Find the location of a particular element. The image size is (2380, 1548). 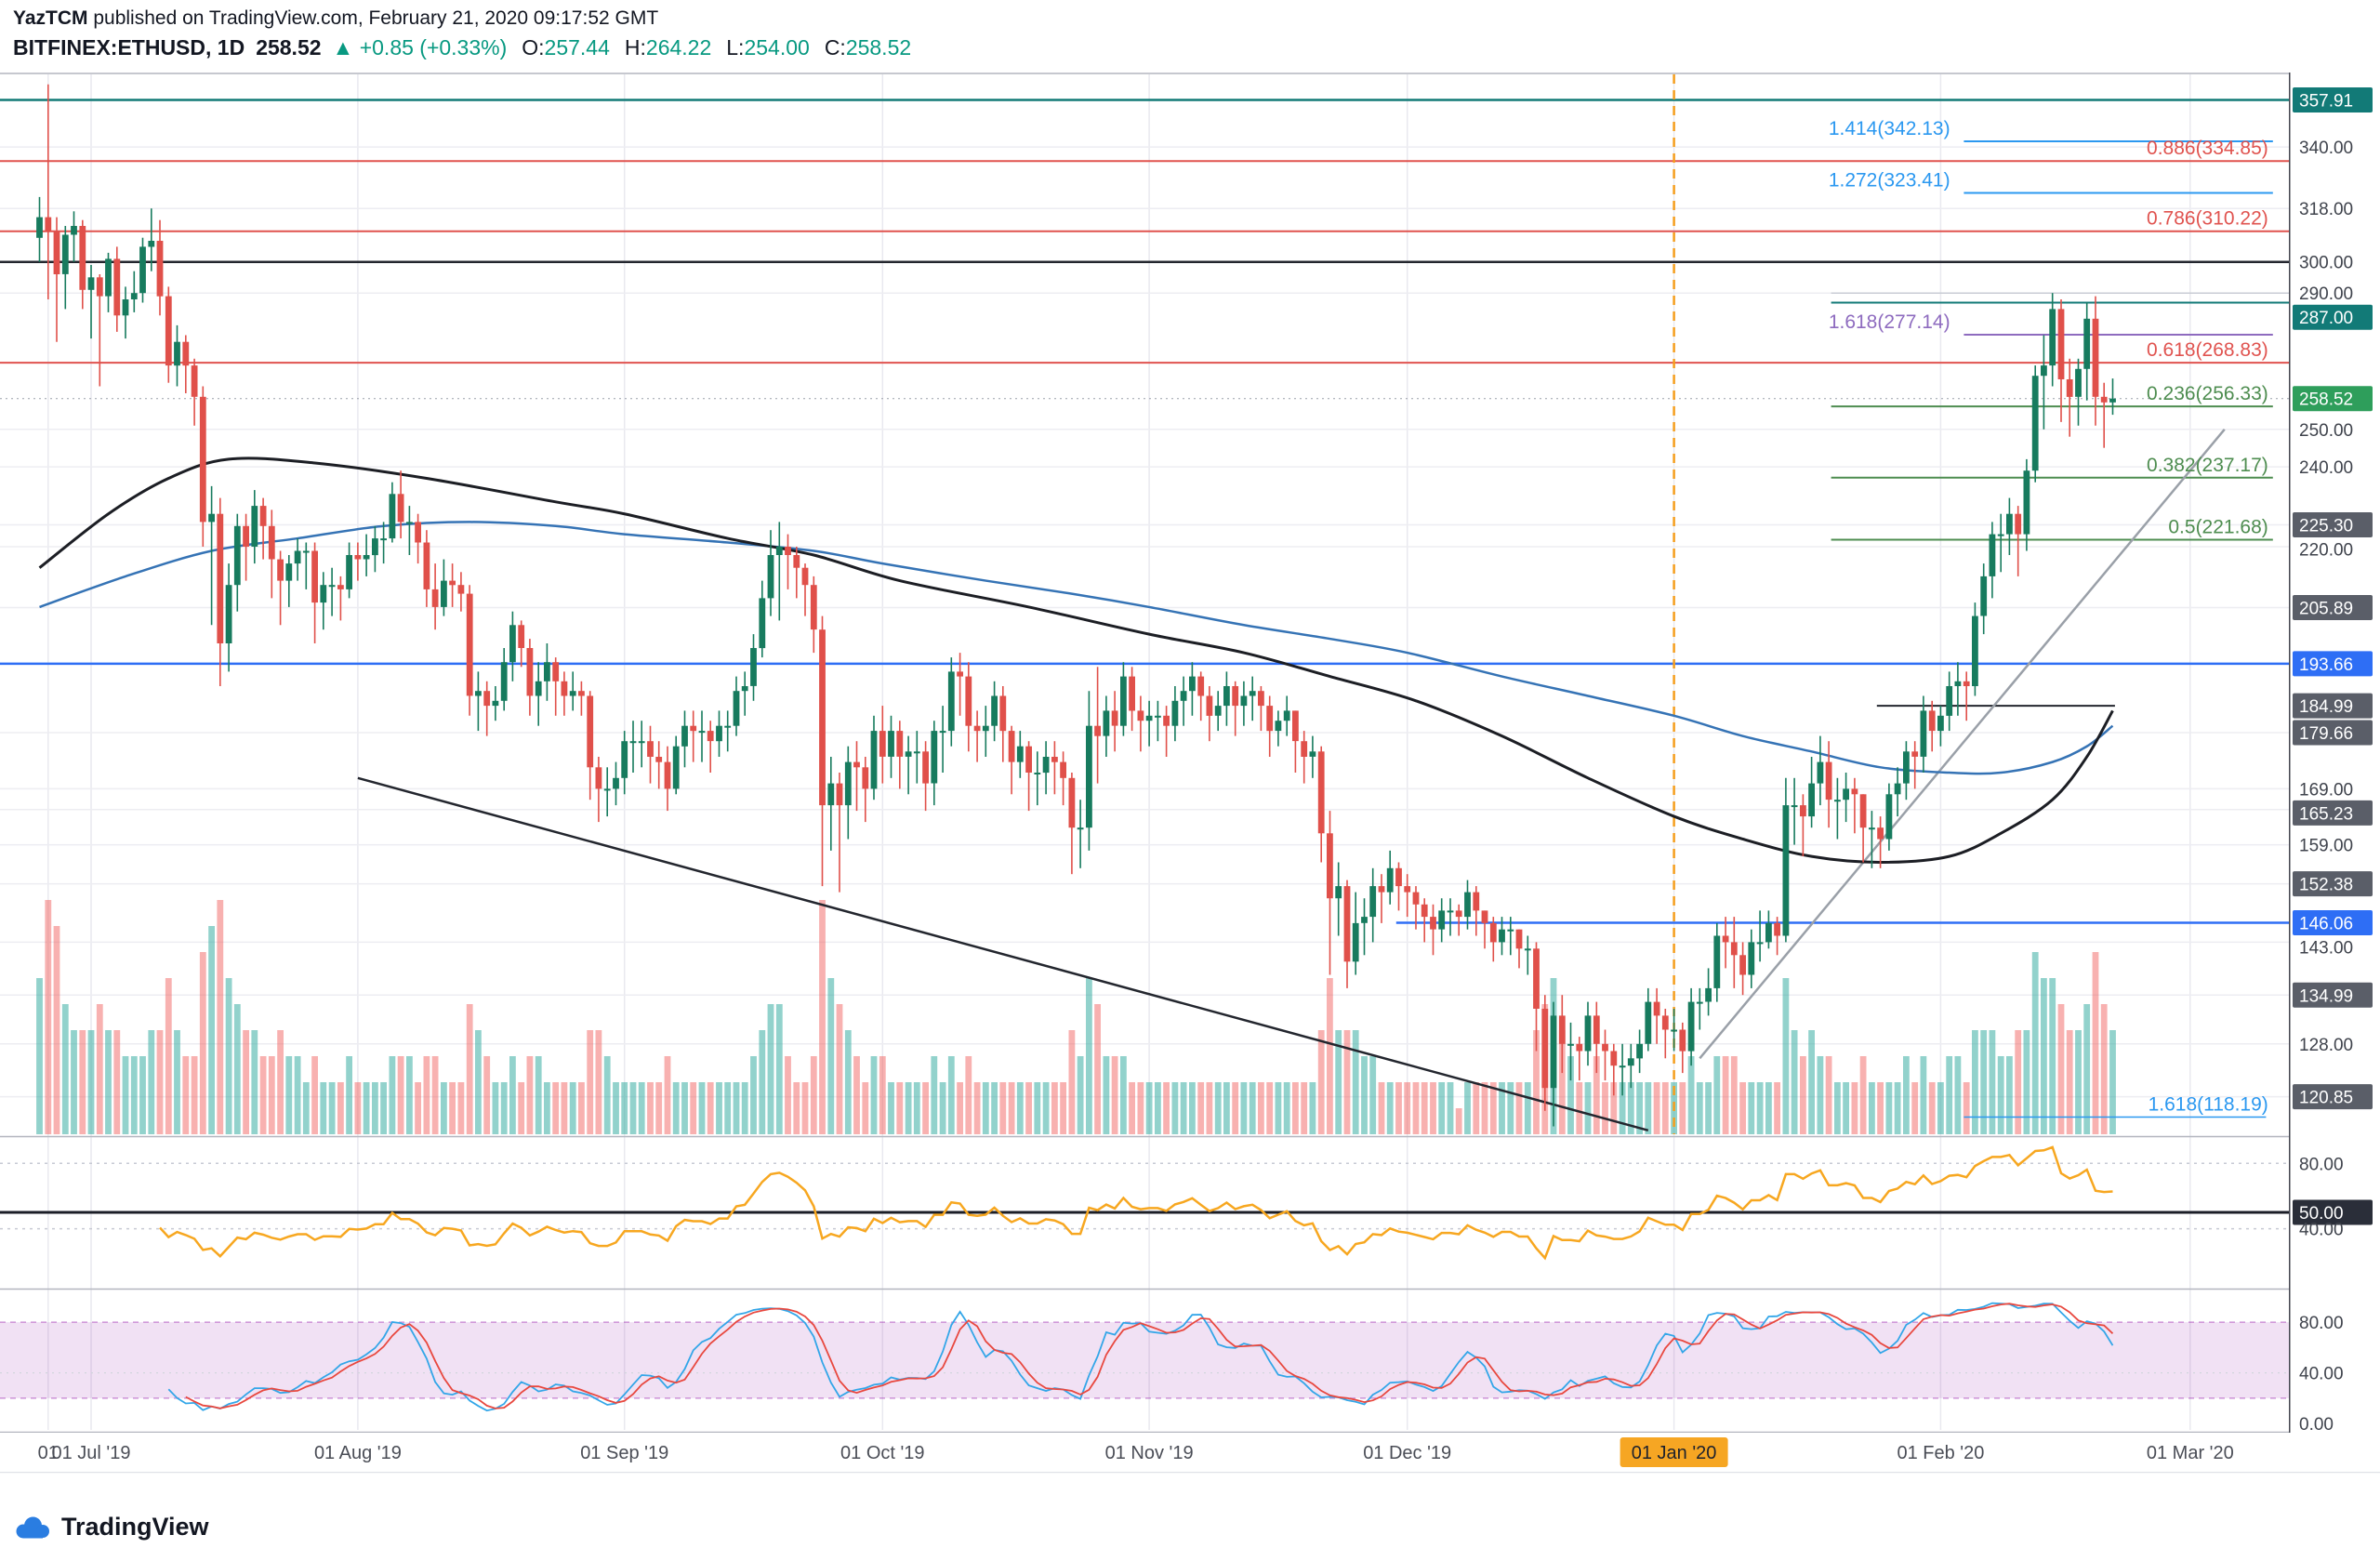

stoch-axis-label: 40.00 is located at coordinates (2321, 1374).